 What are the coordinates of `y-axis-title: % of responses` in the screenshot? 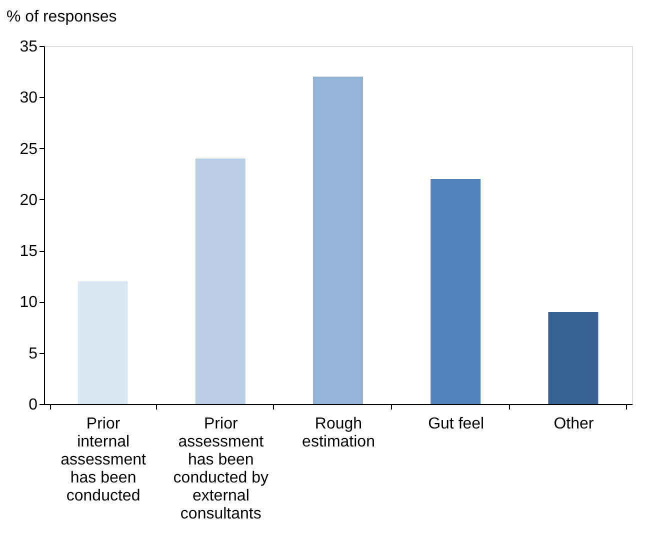 It's located at (61, 17).